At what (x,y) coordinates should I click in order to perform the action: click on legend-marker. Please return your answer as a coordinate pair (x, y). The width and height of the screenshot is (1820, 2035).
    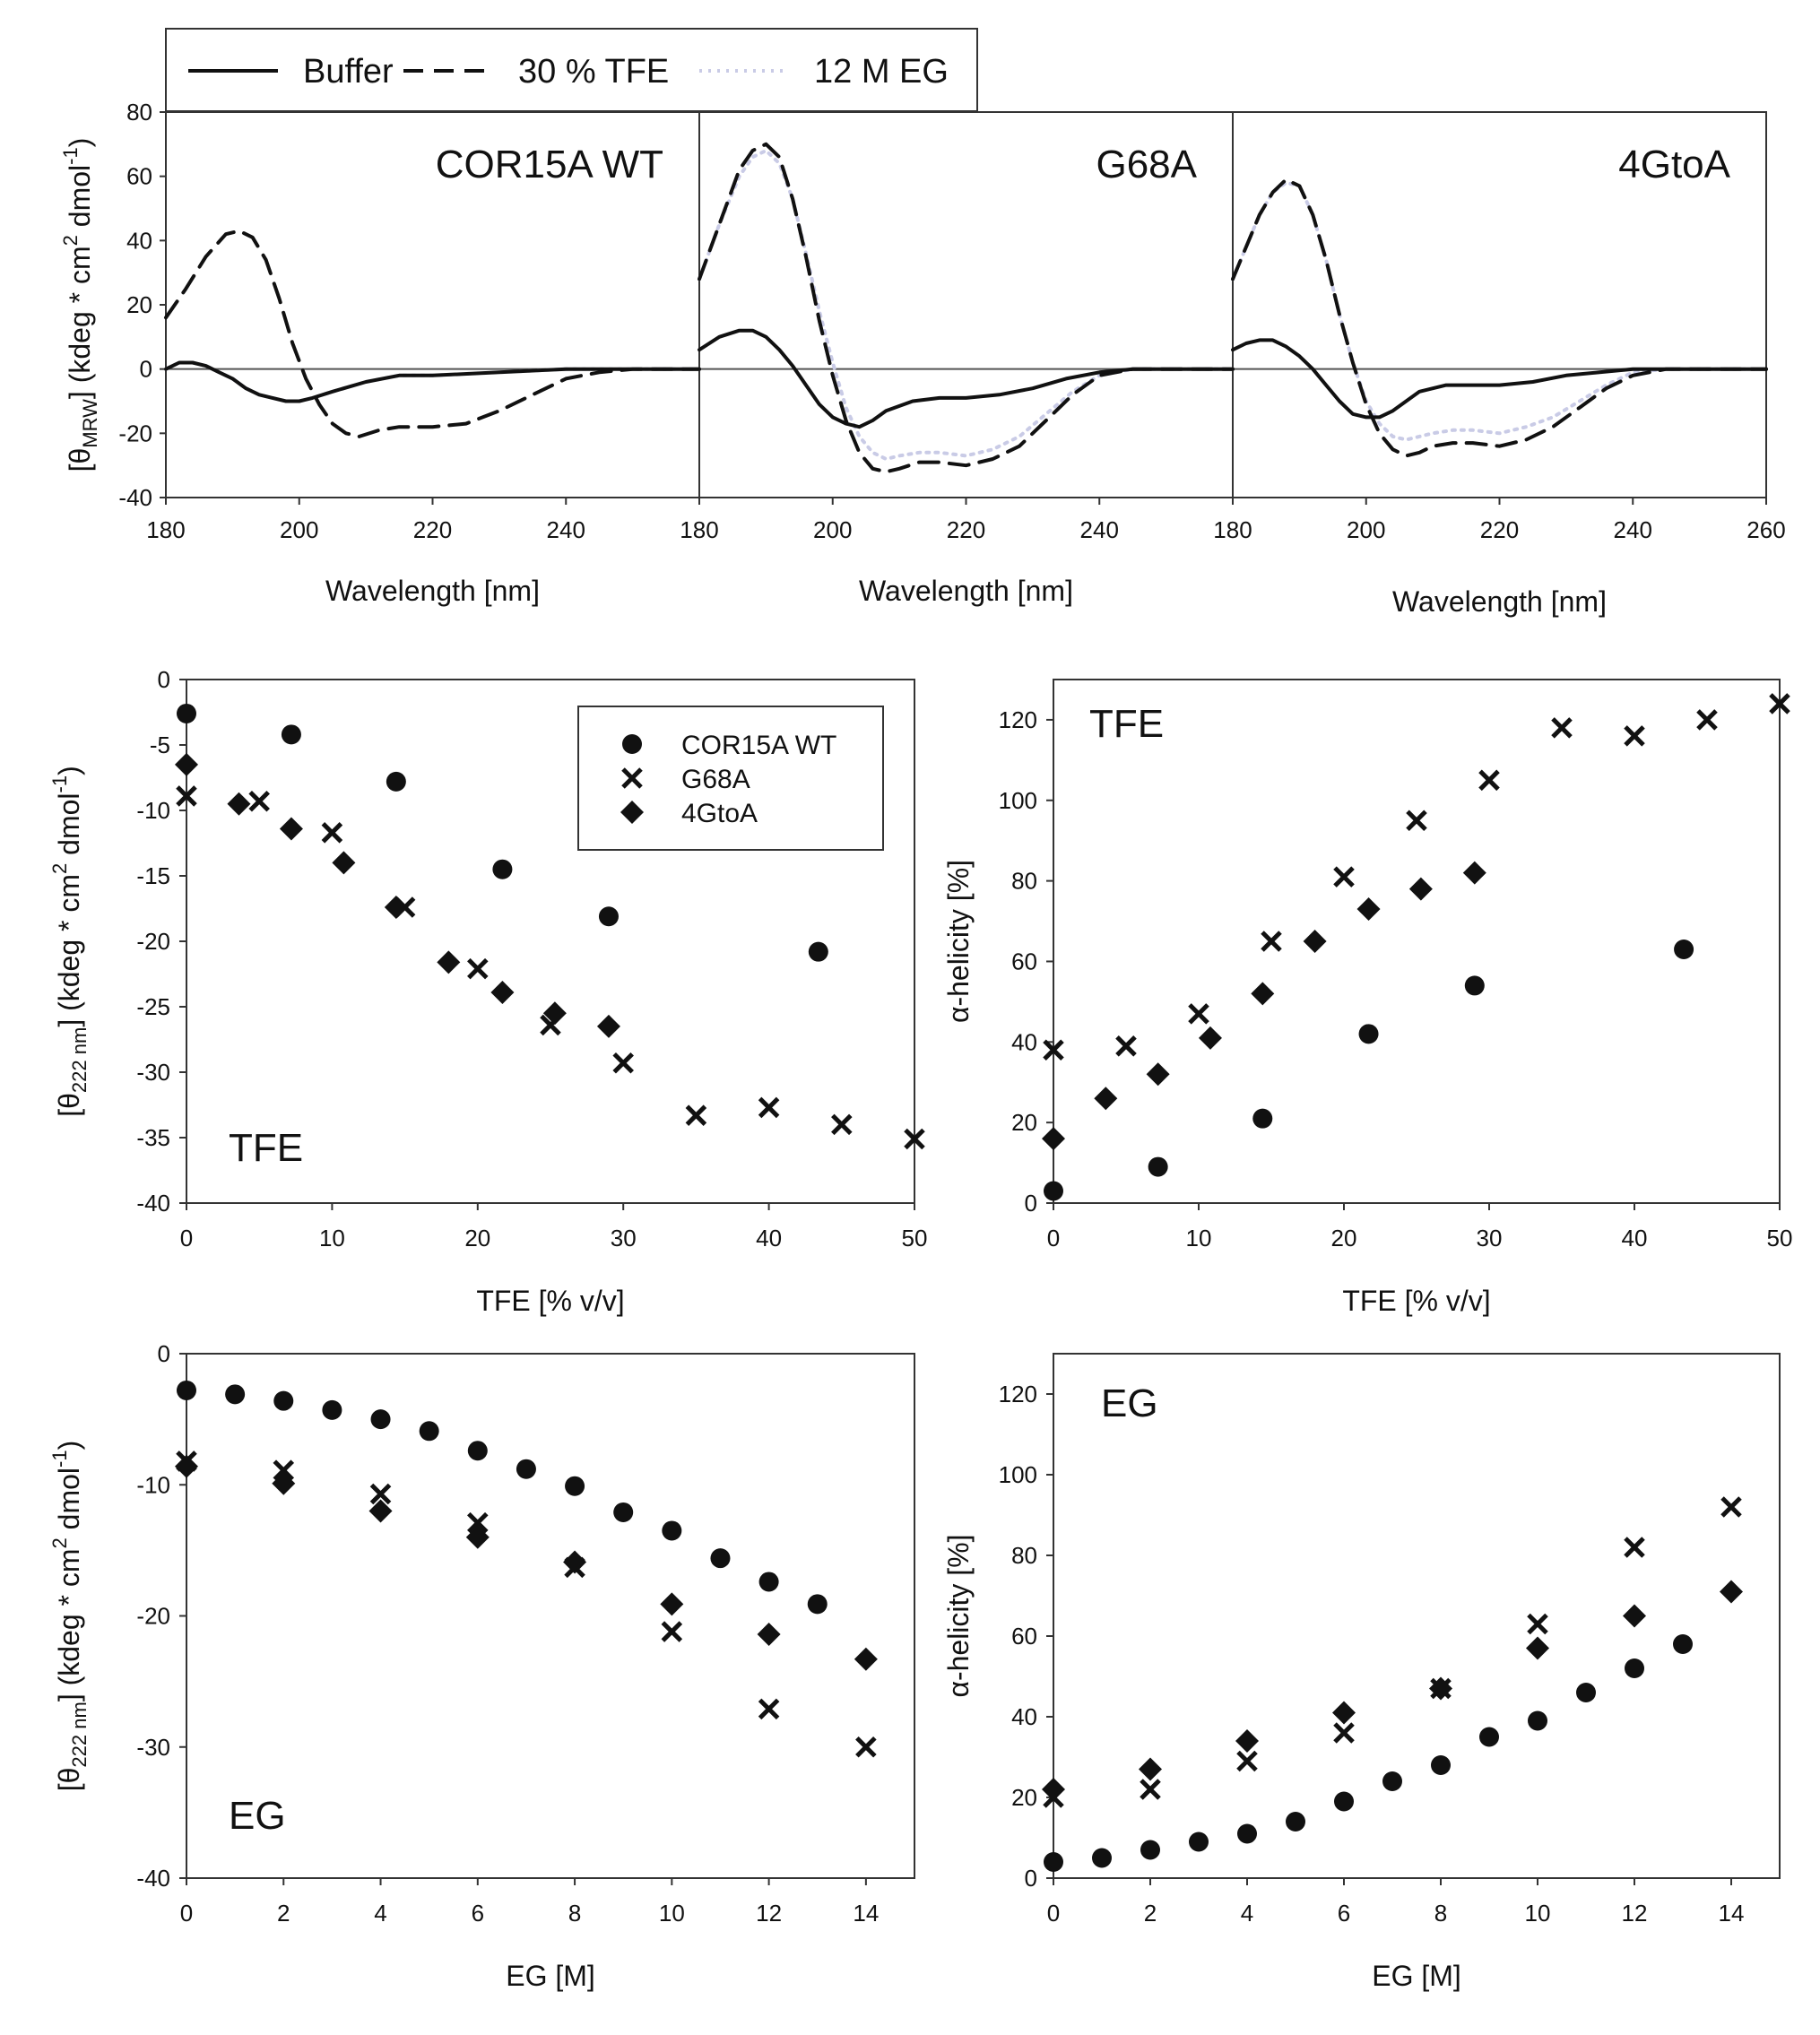
    Looking at the image, I should click on (632, 744).